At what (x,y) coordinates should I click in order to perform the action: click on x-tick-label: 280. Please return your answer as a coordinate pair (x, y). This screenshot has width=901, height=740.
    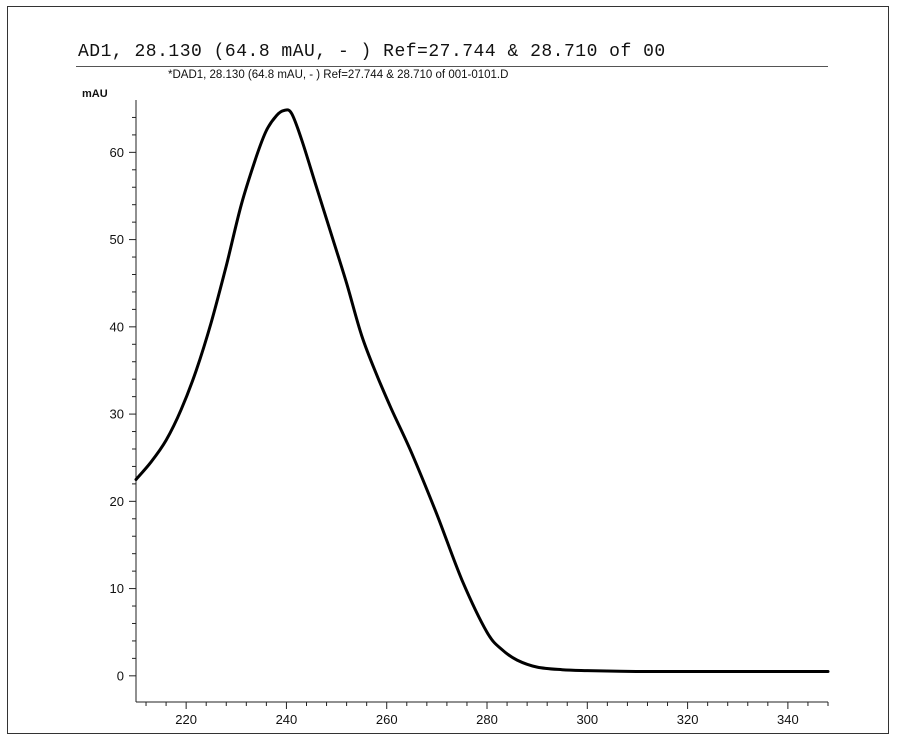
    Looking at the image, I should click on (487, 719).